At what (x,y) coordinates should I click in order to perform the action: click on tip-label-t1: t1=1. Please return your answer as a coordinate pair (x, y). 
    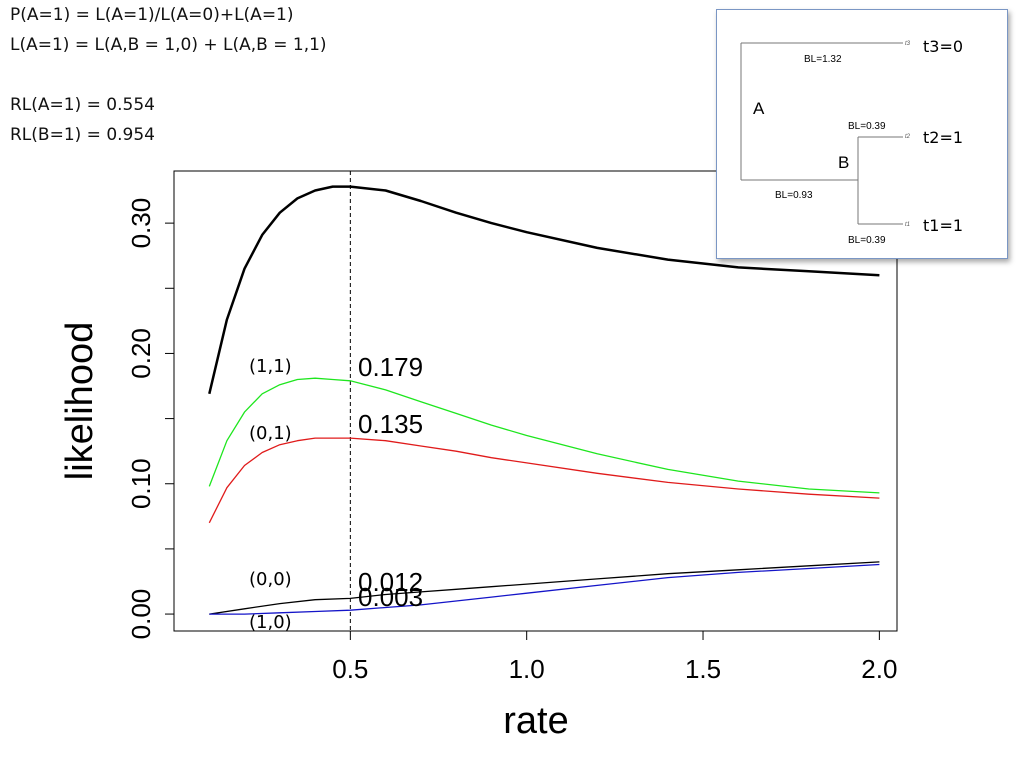
    Looking at the image, I should click on (943, 225).